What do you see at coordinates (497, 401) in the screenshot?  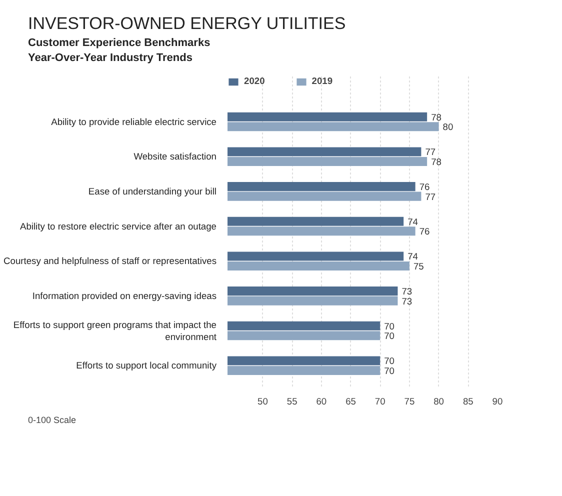 I see `x-tick-label: 90` at bounding box center [497, 401].